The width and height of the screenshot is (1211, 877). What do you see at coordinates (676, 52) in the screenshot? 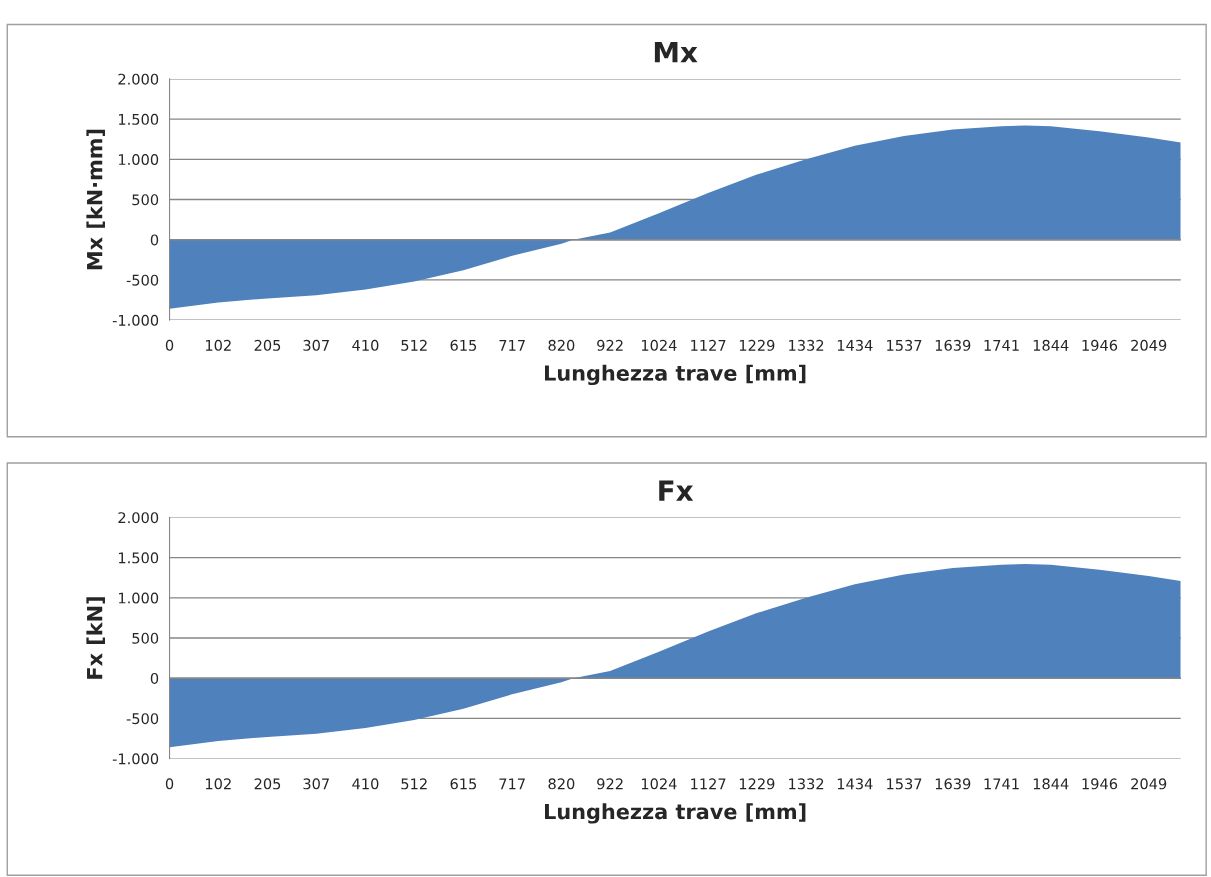
I see `chart-title: Mx` at bounding box center [676, 52].